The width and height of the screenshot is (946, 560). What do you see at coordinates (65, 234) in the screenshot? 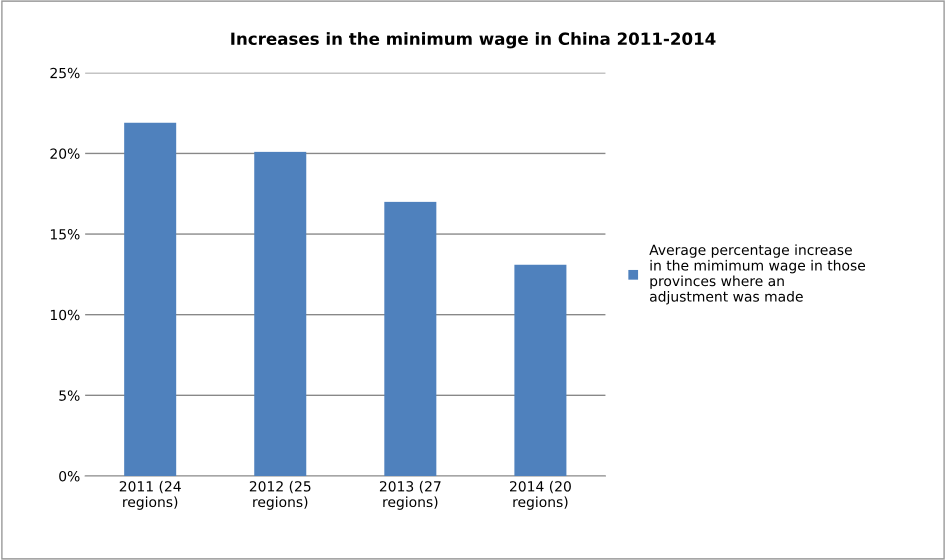
I see `y-tick-label: 15%` at bounding box center [65, 234].